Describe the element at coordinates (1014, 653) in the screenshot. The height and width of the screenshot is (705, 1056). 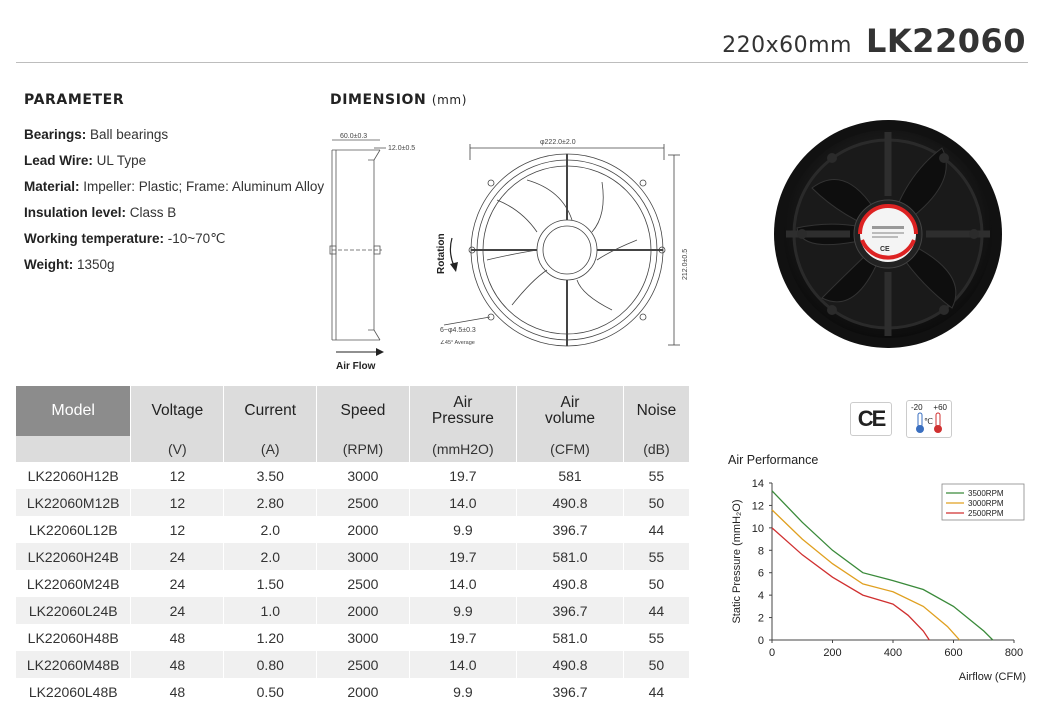
I see `x-tick-label: 800` at that location.